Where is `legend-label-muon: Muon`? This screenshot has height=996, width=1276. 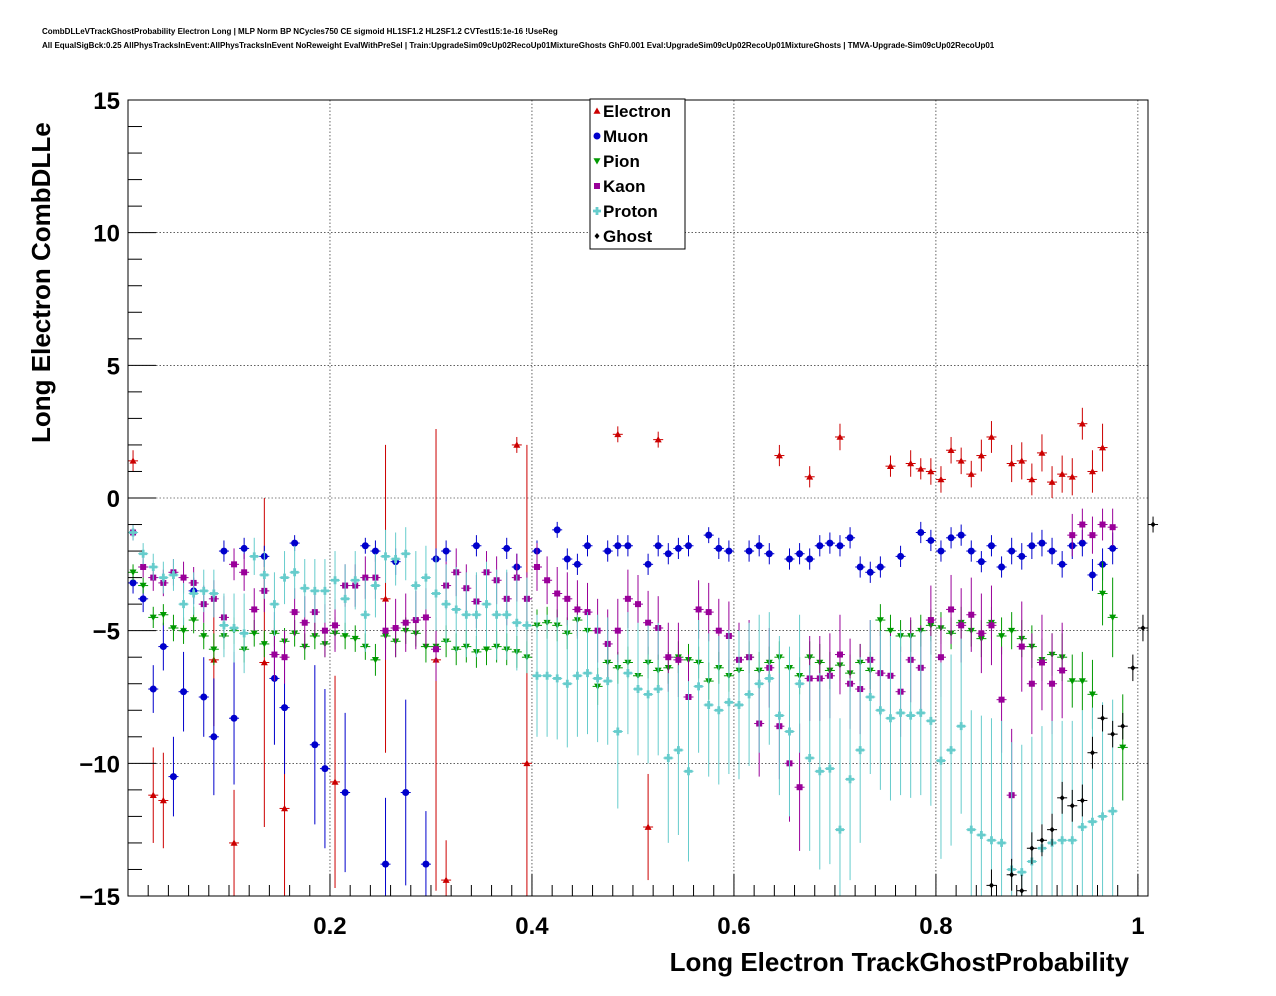
legend-label-muon: Muon is located at coordinates (625, 136).